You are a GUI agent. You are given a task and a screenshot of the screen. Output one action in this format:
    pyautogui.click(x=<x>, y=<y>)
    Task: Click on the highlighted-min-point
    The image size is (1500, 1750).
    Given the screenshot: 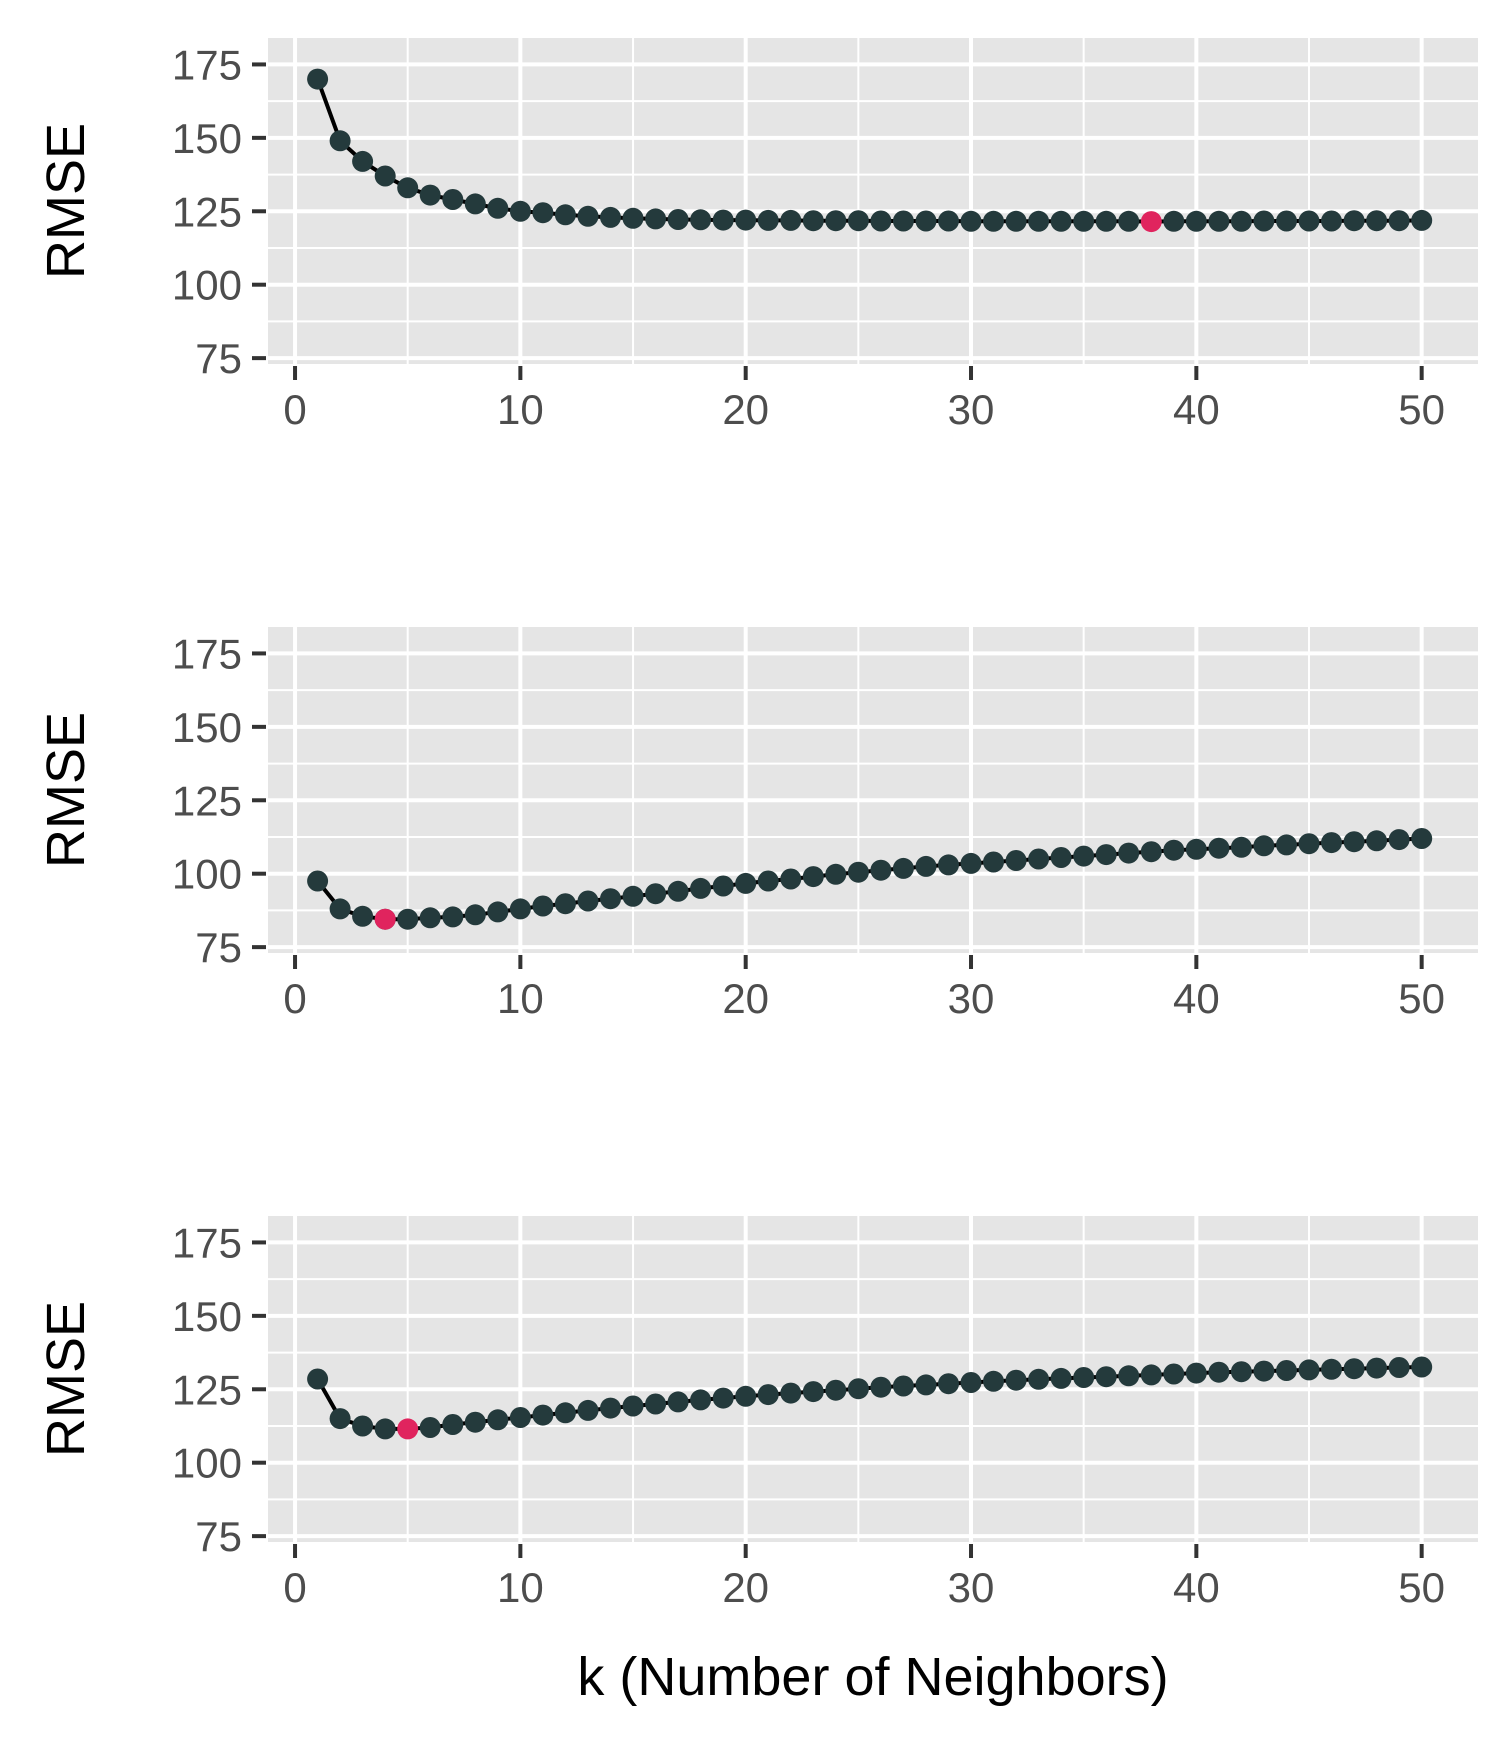 What is the action you would take?
    pyautogui.click(x=385, y=919)
    